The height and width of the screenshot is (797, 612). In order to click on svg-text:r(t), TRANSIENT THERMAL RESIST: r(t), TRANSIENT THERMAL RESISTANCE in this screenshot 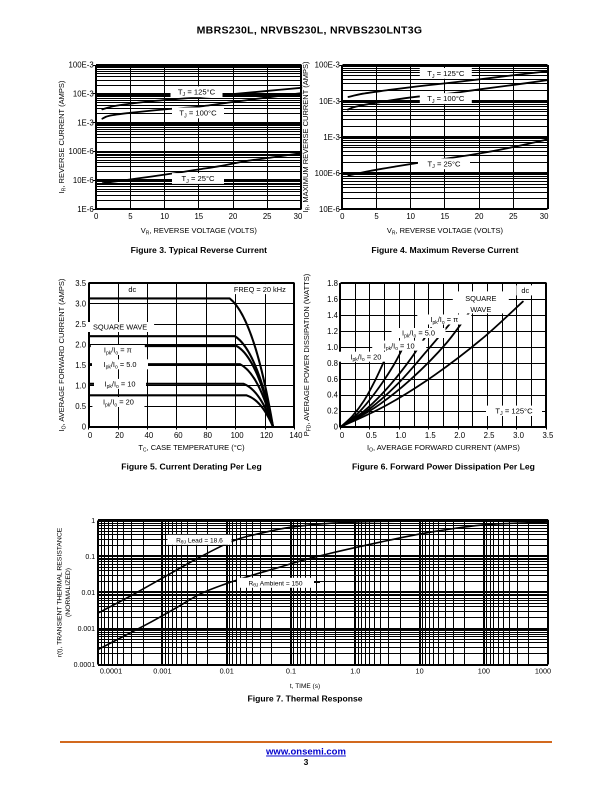, I will do `click(60, 592)`.